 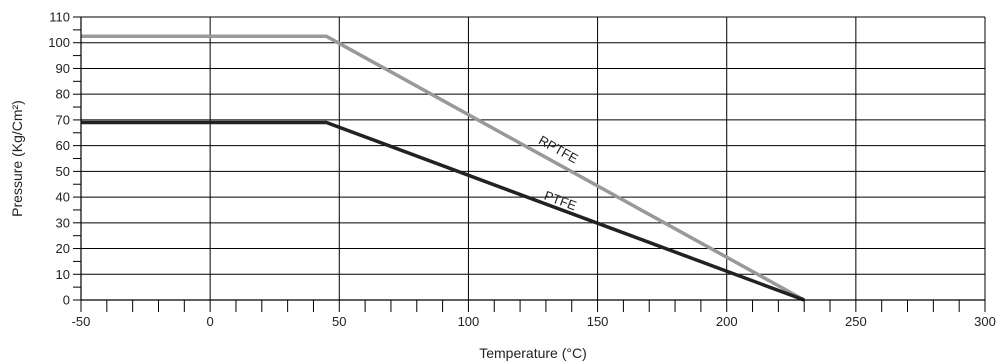 I want to click on x-tick-label: 250, so click(x=856, y=321).